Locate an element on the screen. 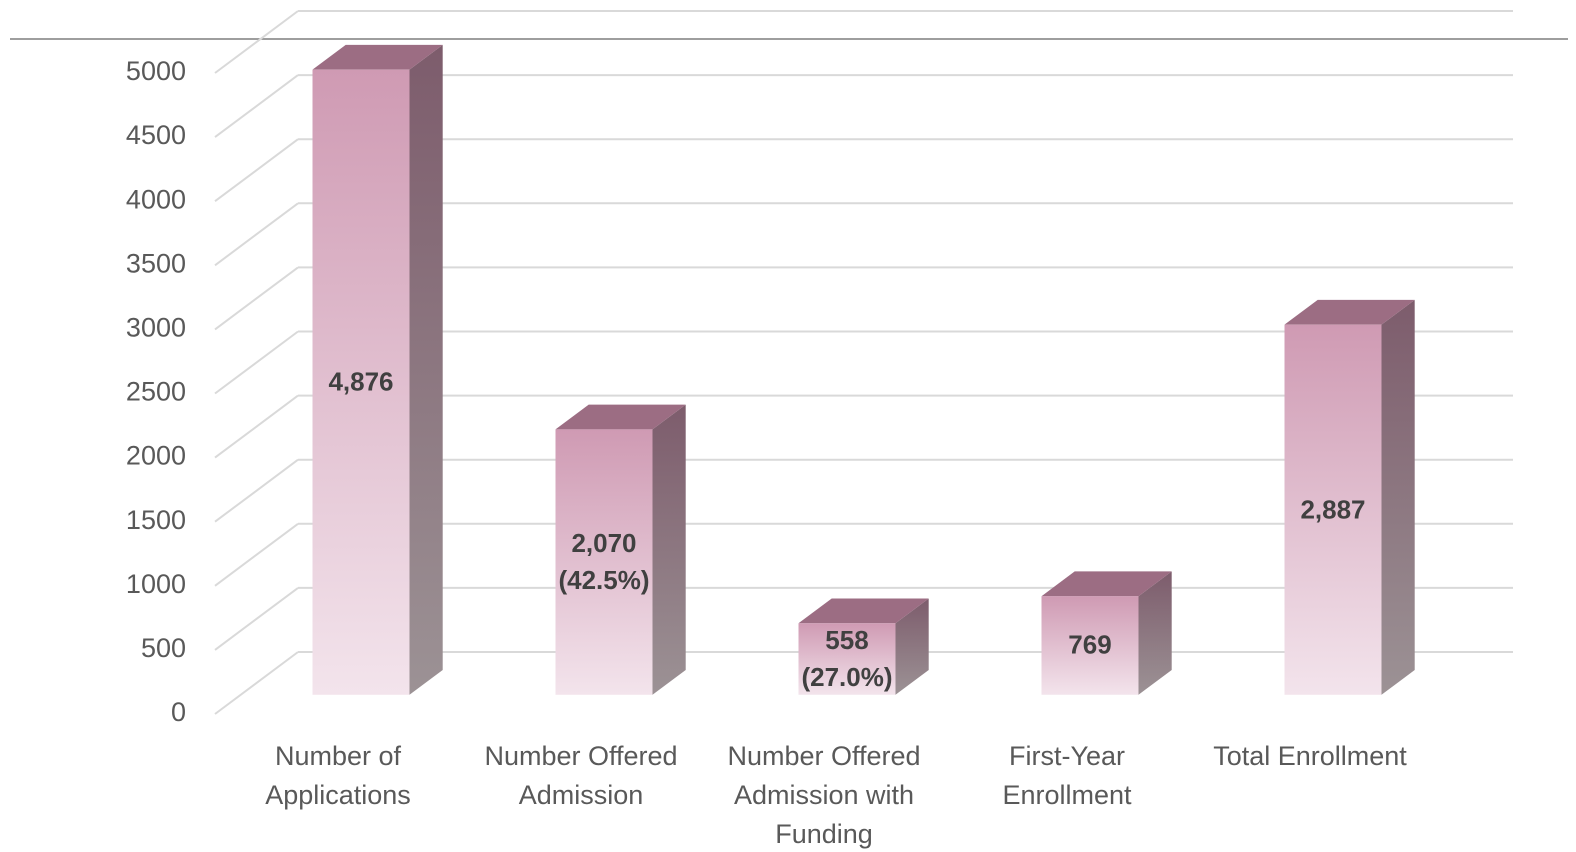  value-label: 4,876 is located at coordinates (361, 381).